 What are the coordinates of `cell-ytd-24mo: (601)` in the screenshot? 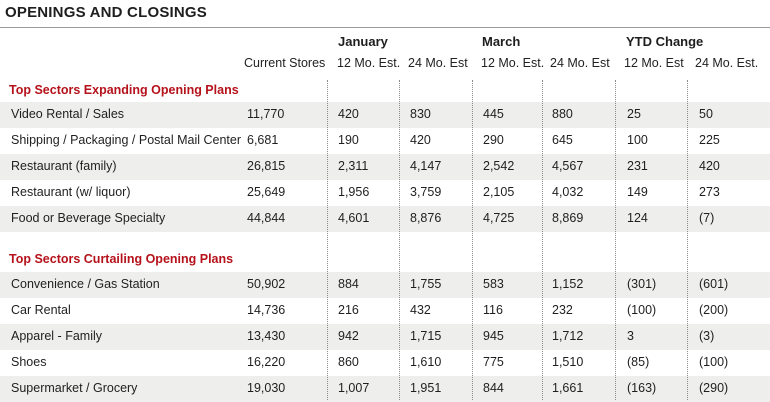 It's located at (714, 284).